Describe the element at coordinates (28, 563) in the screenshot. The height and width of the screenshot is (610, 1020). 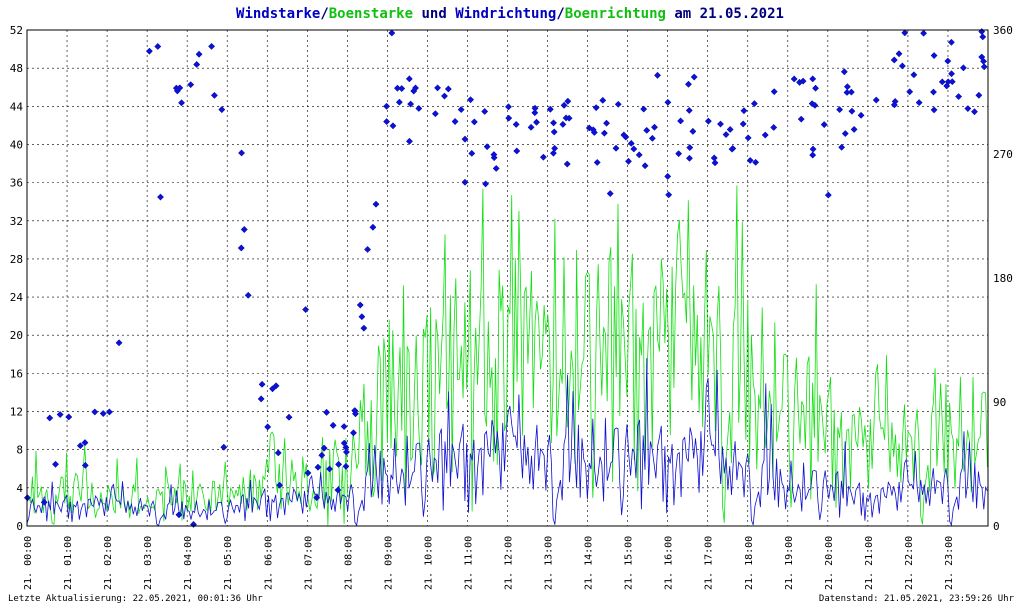
I see `x-tick-label: 21. 00:00` at that location.